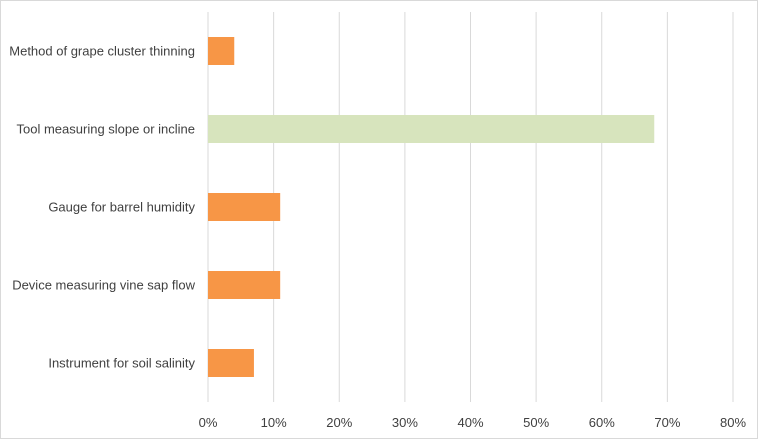 The height and width of the screenshot is (439, 758). I want to click on x-tick-label: 0%, so click(208, 422).